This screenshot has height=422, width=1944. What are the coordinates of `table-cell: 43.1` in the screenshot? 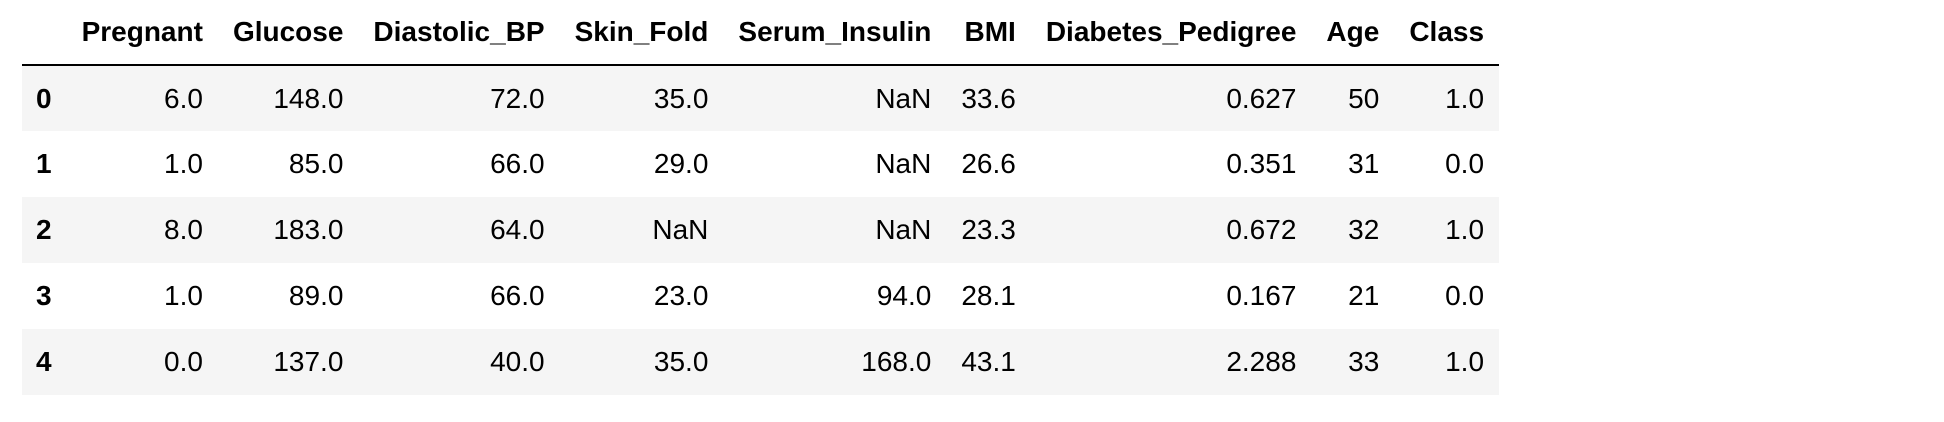 It's located at (988, 361).